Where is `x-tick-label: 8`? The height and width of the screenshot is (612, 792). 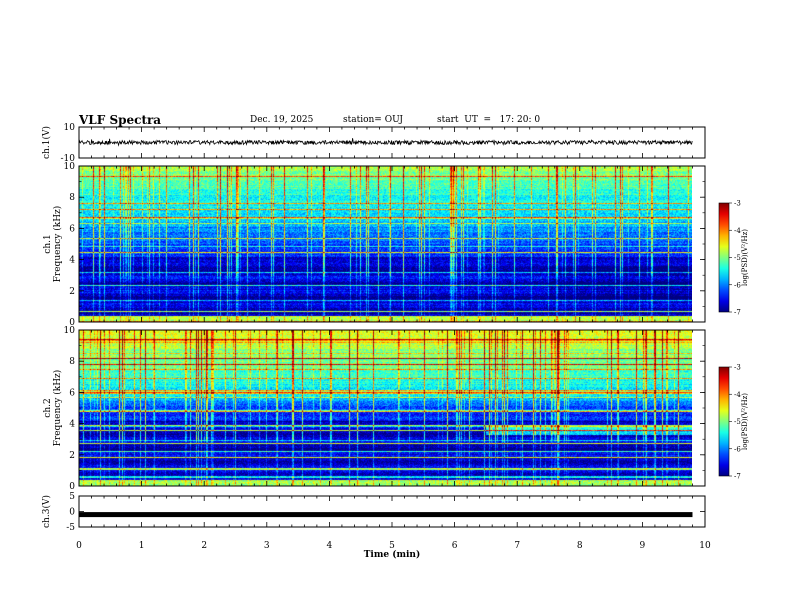 x-tick-label: 8 is located at coordinates (580, 546).